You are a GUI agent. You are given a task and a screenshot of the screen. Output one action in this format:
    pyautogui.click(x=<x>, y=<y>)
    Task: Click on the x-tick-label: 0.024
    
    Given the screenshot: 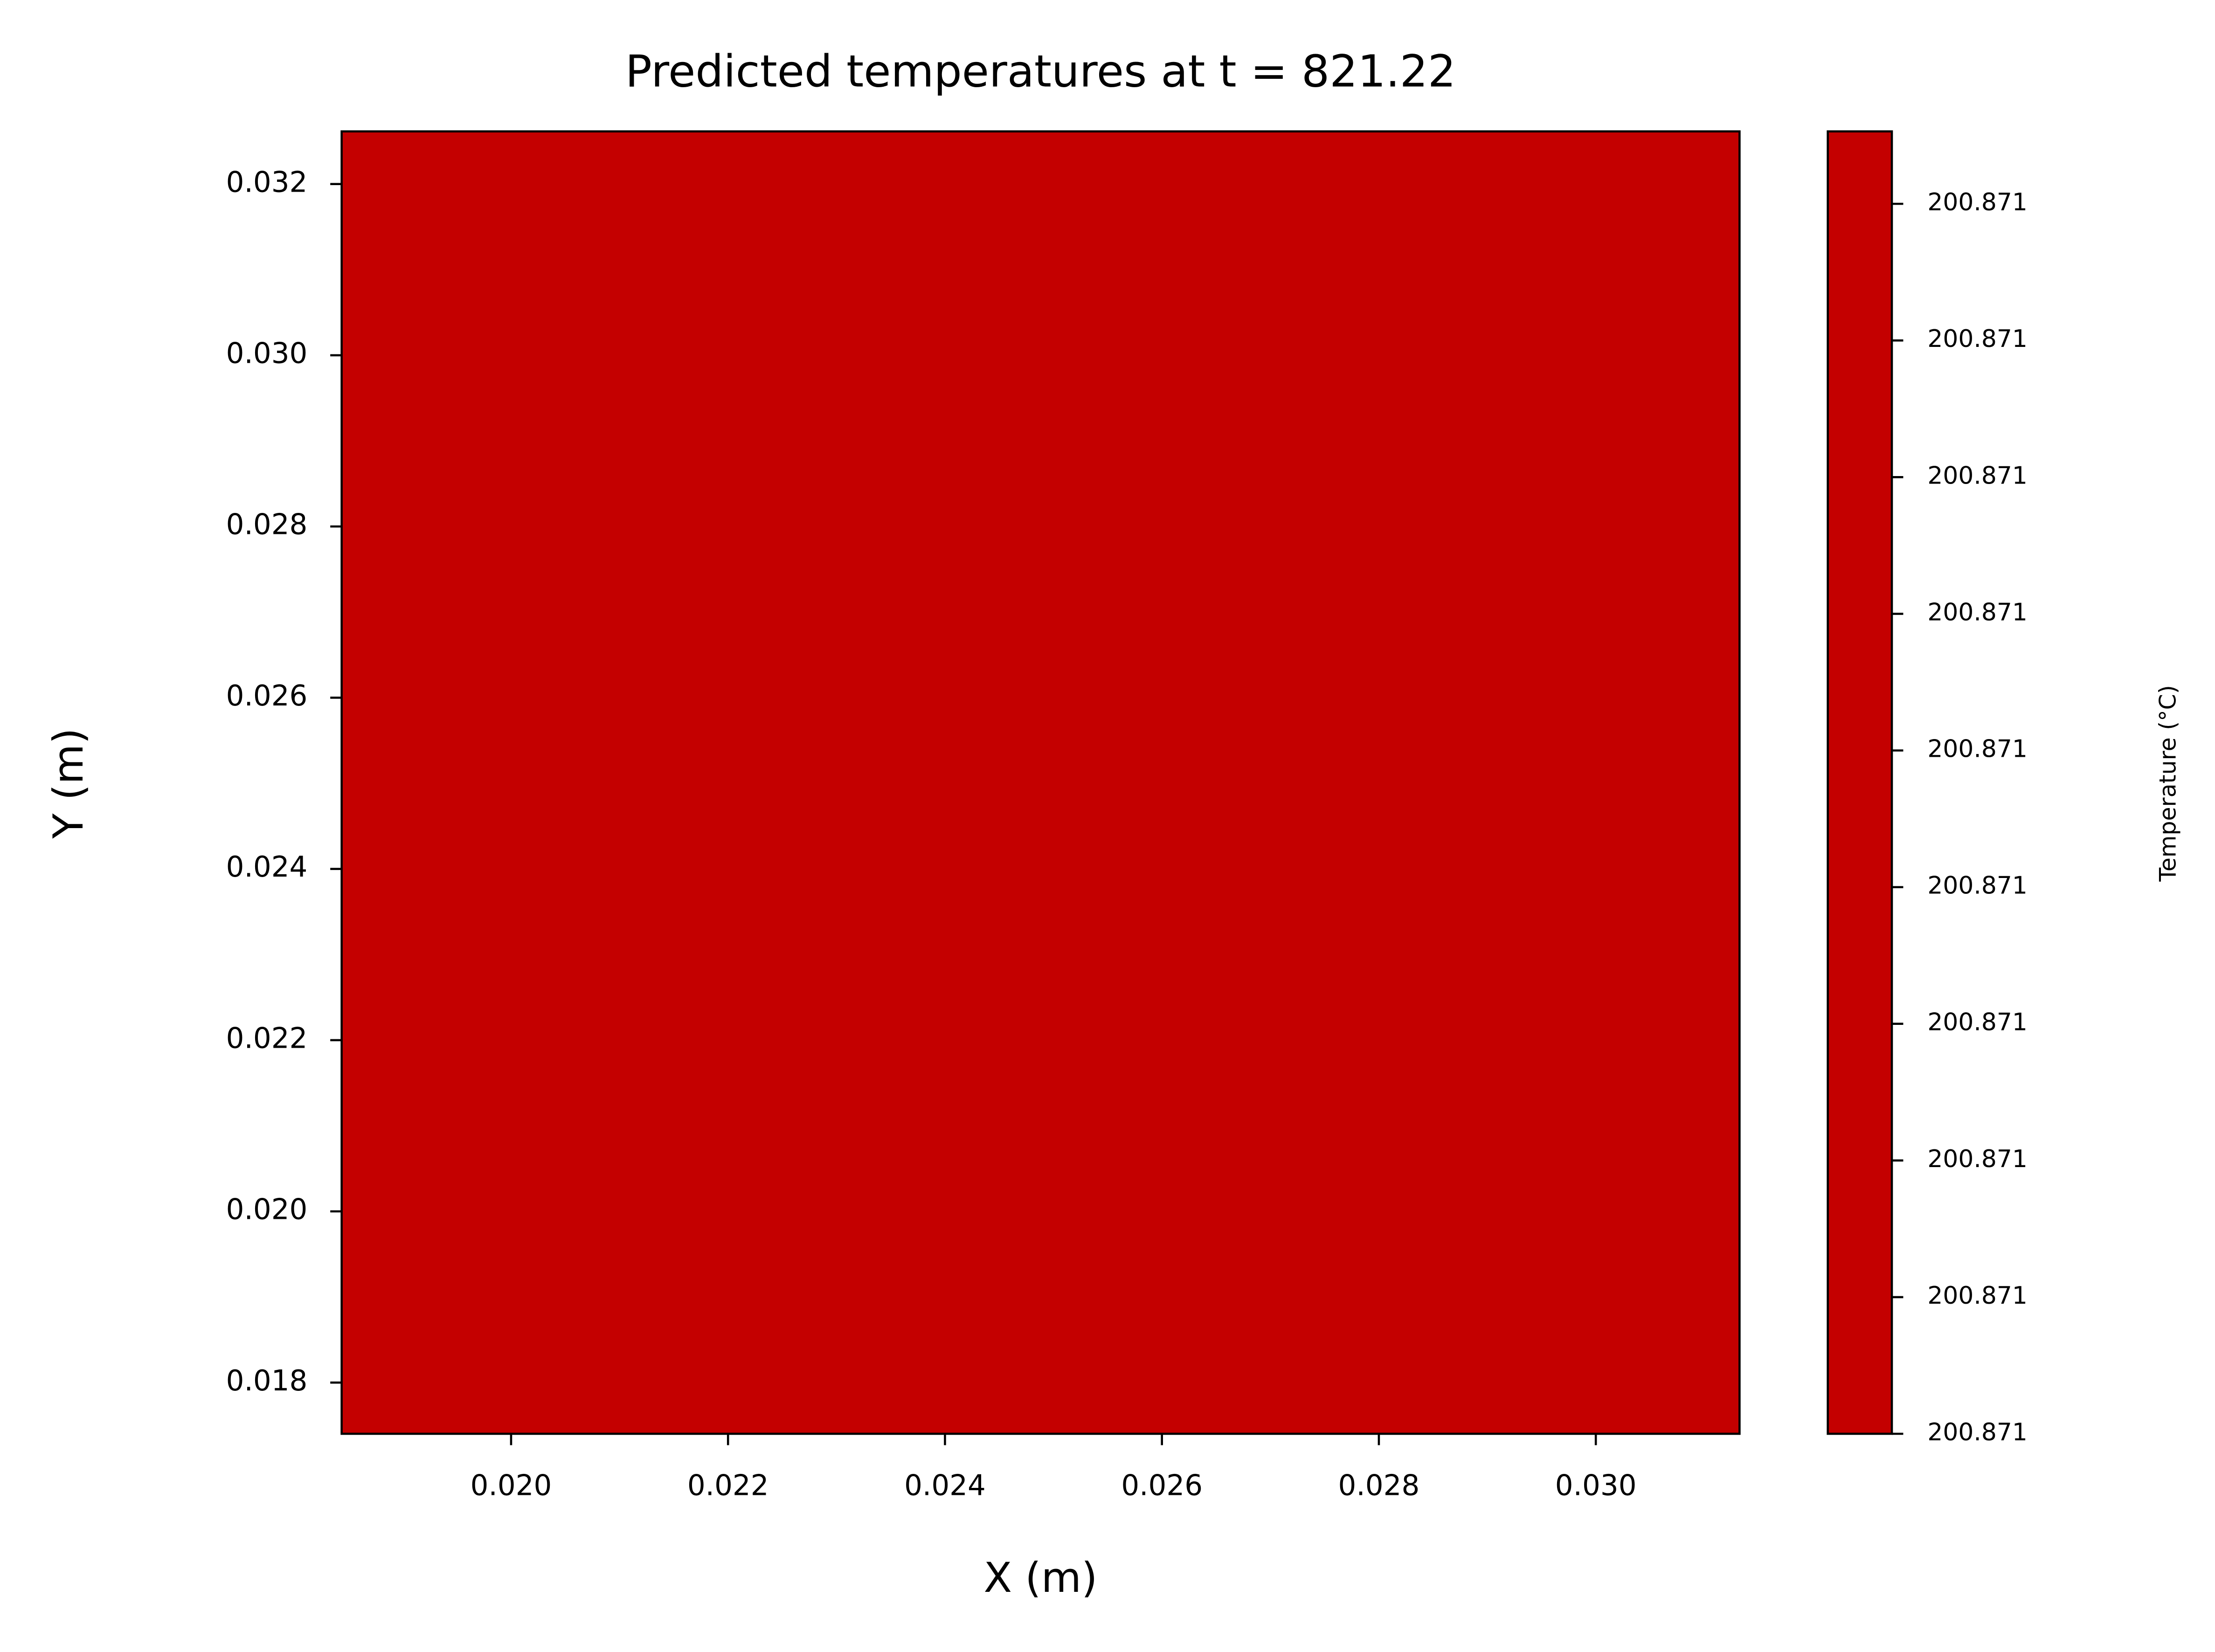 What is the action you would take?
    pyautogui.click(x=945, y=1485)
    